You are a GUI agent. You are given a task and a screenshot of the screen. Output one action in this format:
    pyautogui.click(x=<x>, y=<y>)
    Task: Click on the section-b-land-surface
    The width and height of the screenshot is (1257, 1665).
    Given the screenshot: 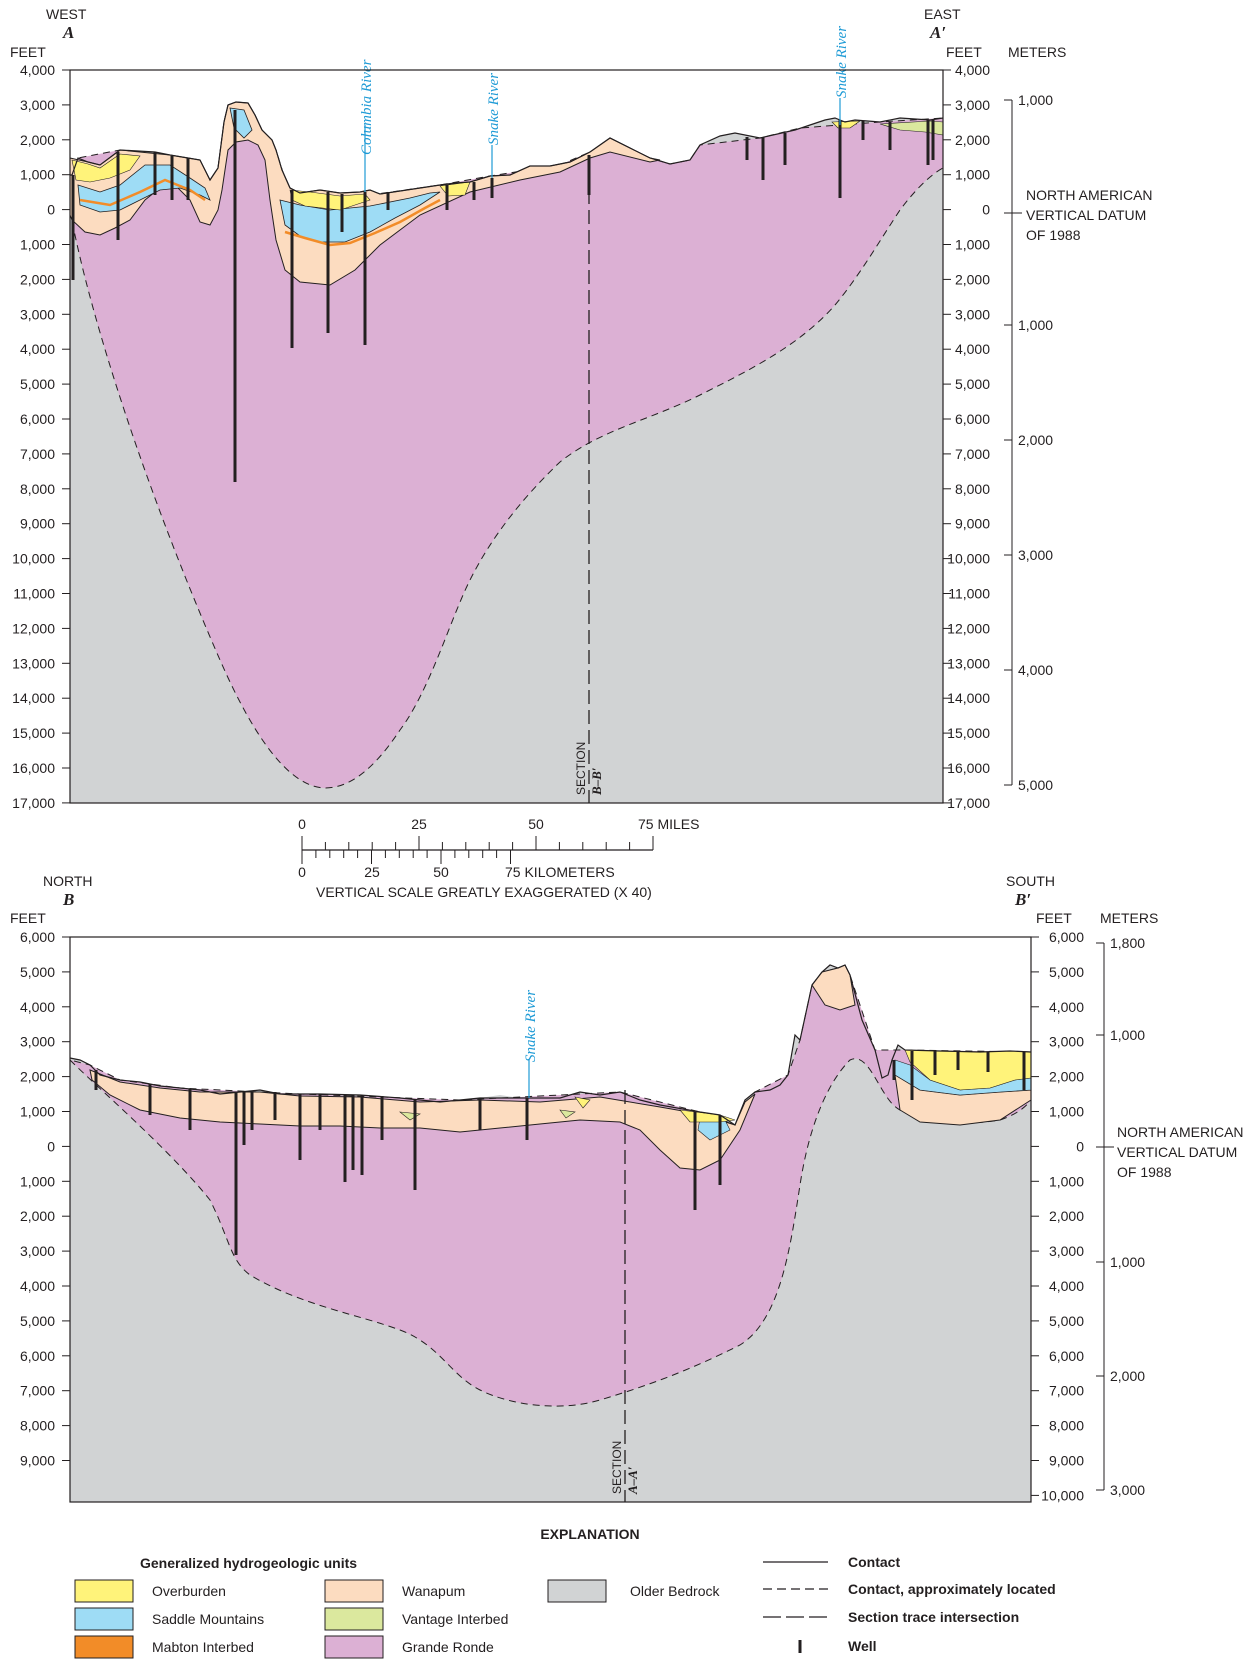 What is the action you would take?
    pyautogui.click(x=550, y=1045)
    